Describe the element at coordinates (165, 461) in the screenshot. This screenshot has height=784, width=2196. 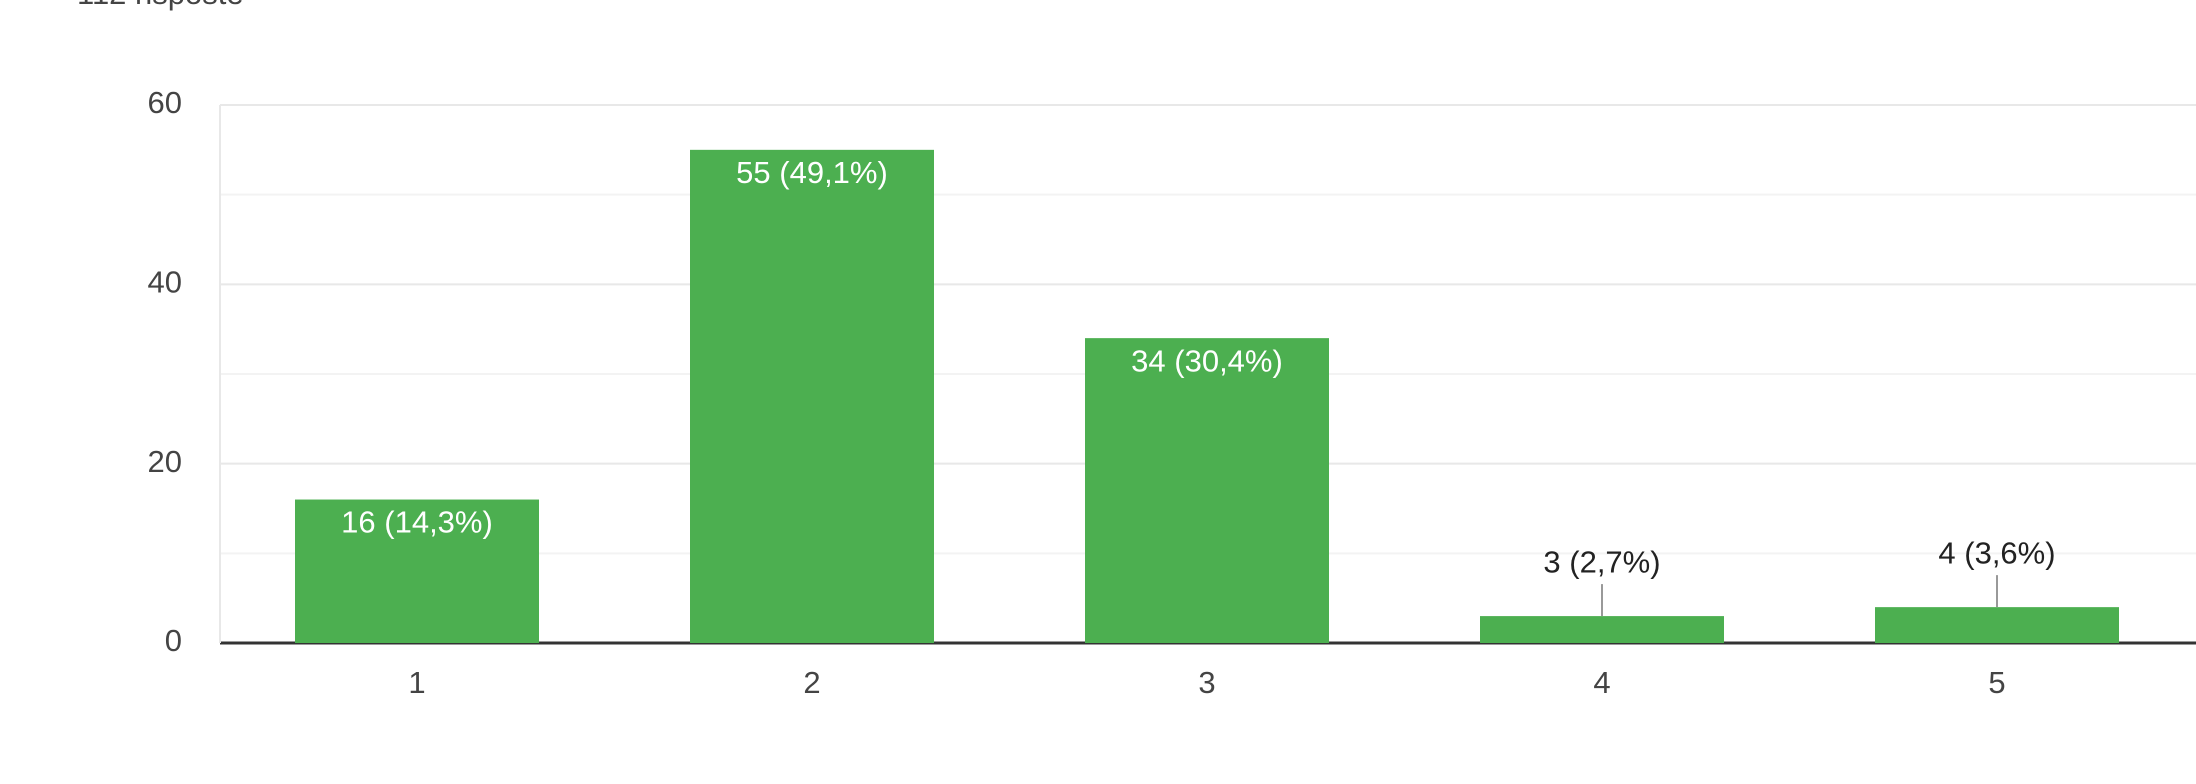
I see `y-tick-label: 20` at that location.